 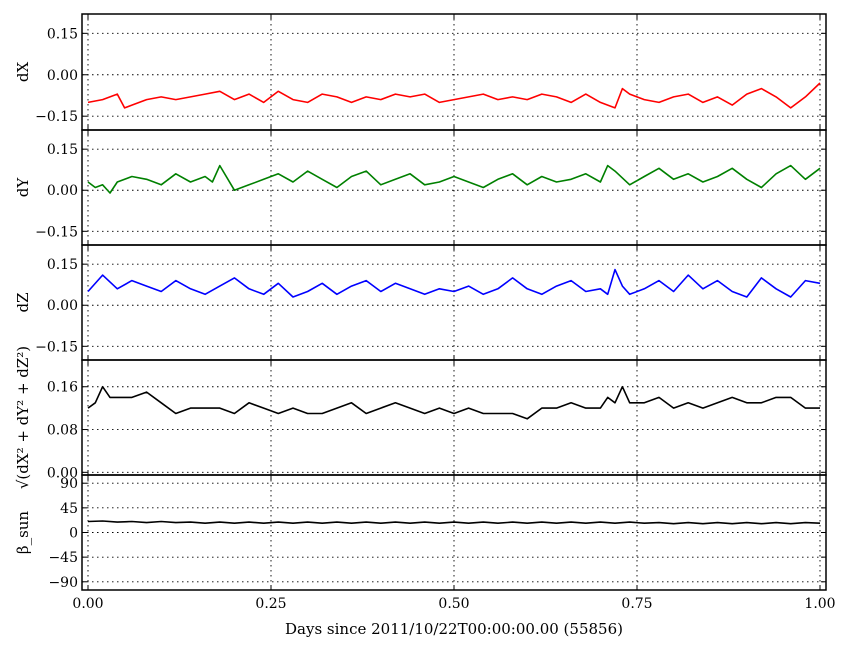 I want to click on y-tick-label: 45, so click(x=69, y=509).